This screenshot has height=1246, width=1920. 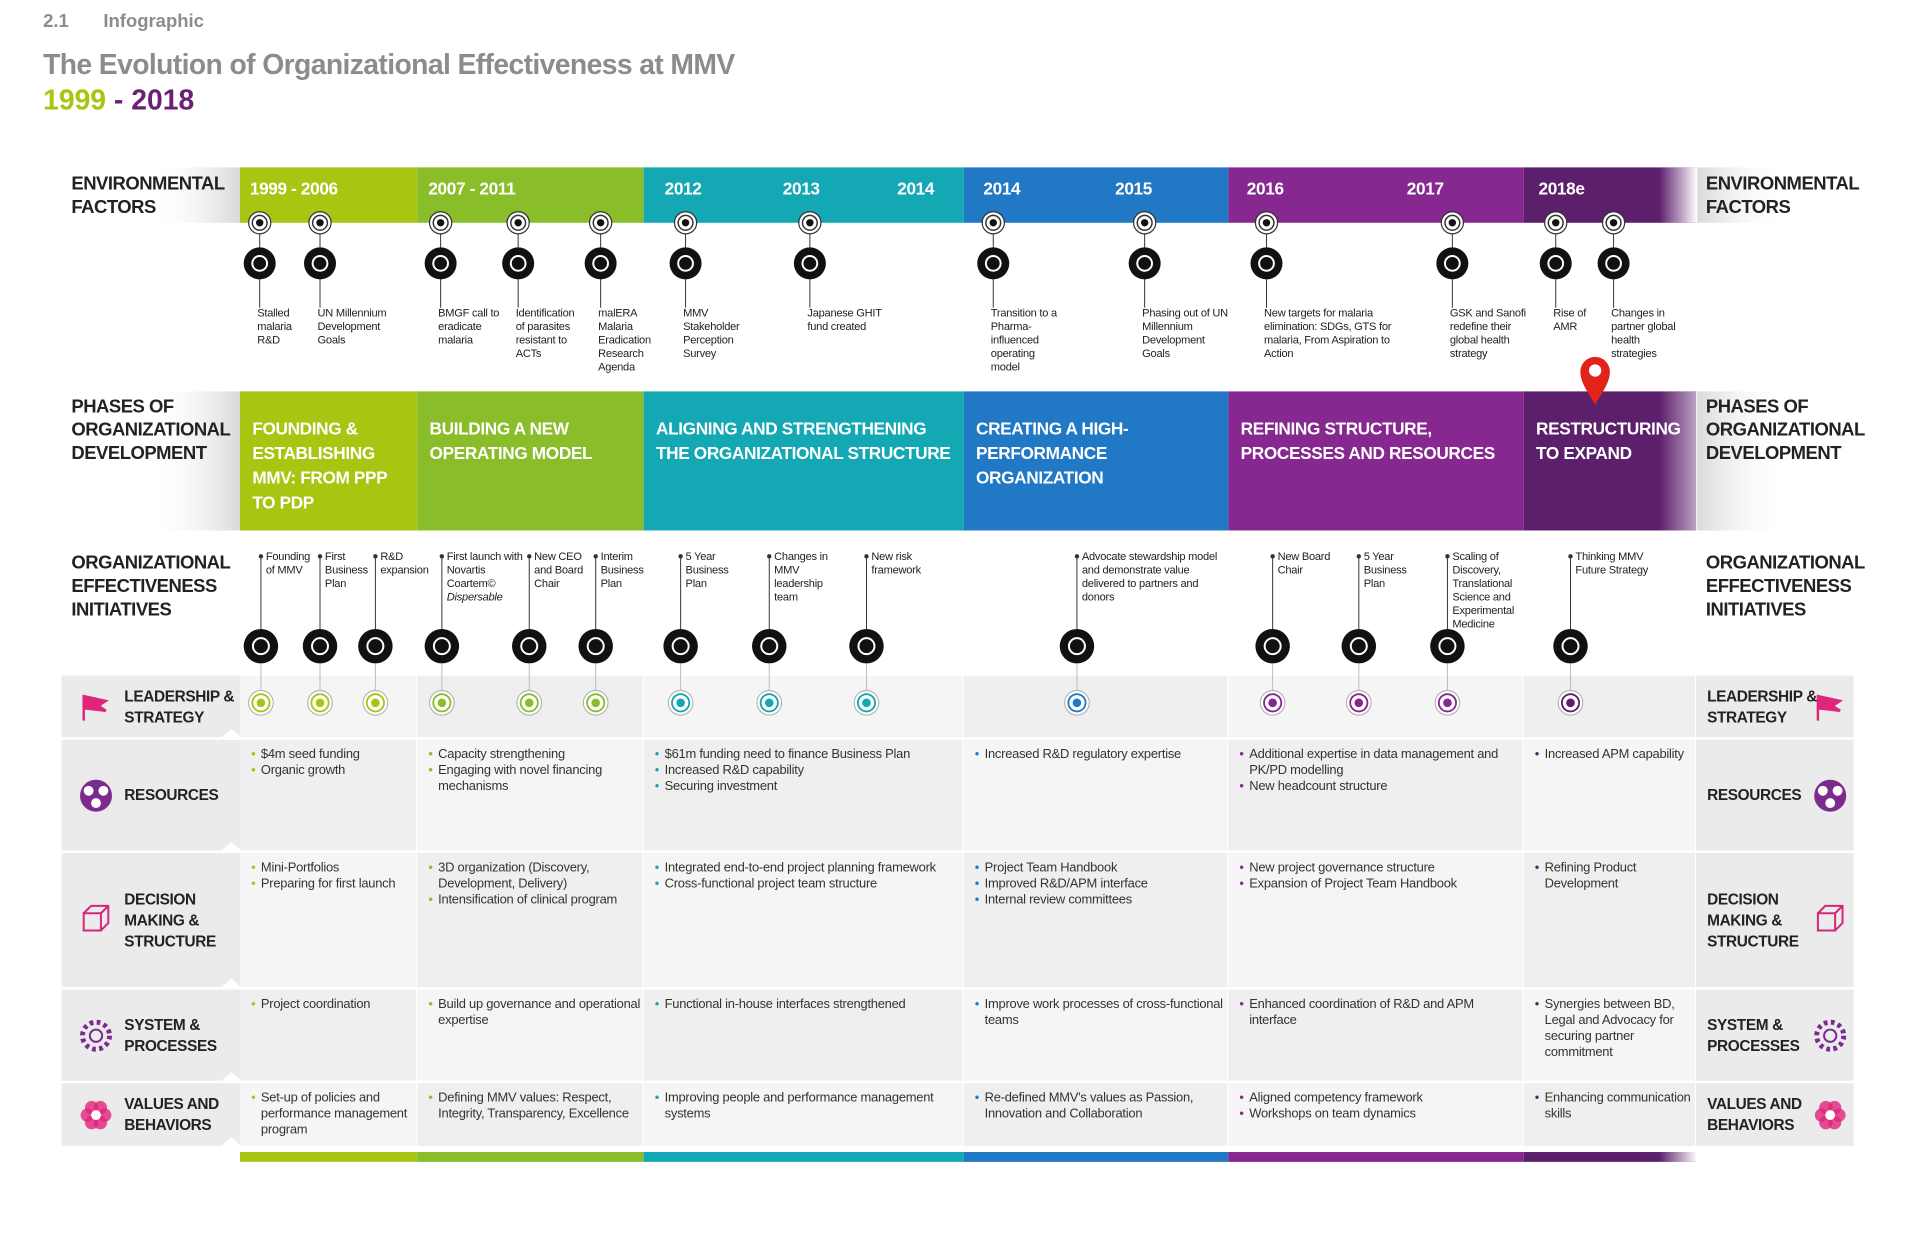 I want to click on phase-title: RESTRUCTURING TO EXPAND, so click(x=1608, y=440).